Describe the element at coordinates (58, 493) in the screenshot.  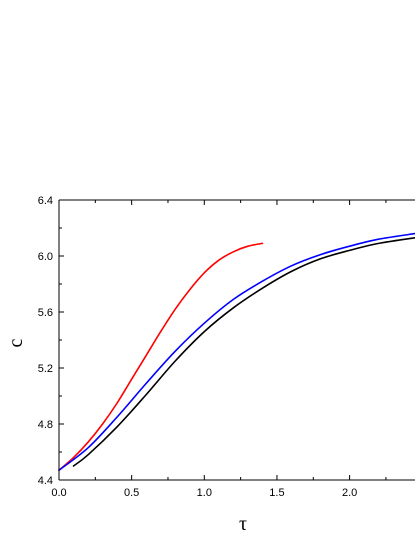
I see `x-tick-label: 0.0` at that location.